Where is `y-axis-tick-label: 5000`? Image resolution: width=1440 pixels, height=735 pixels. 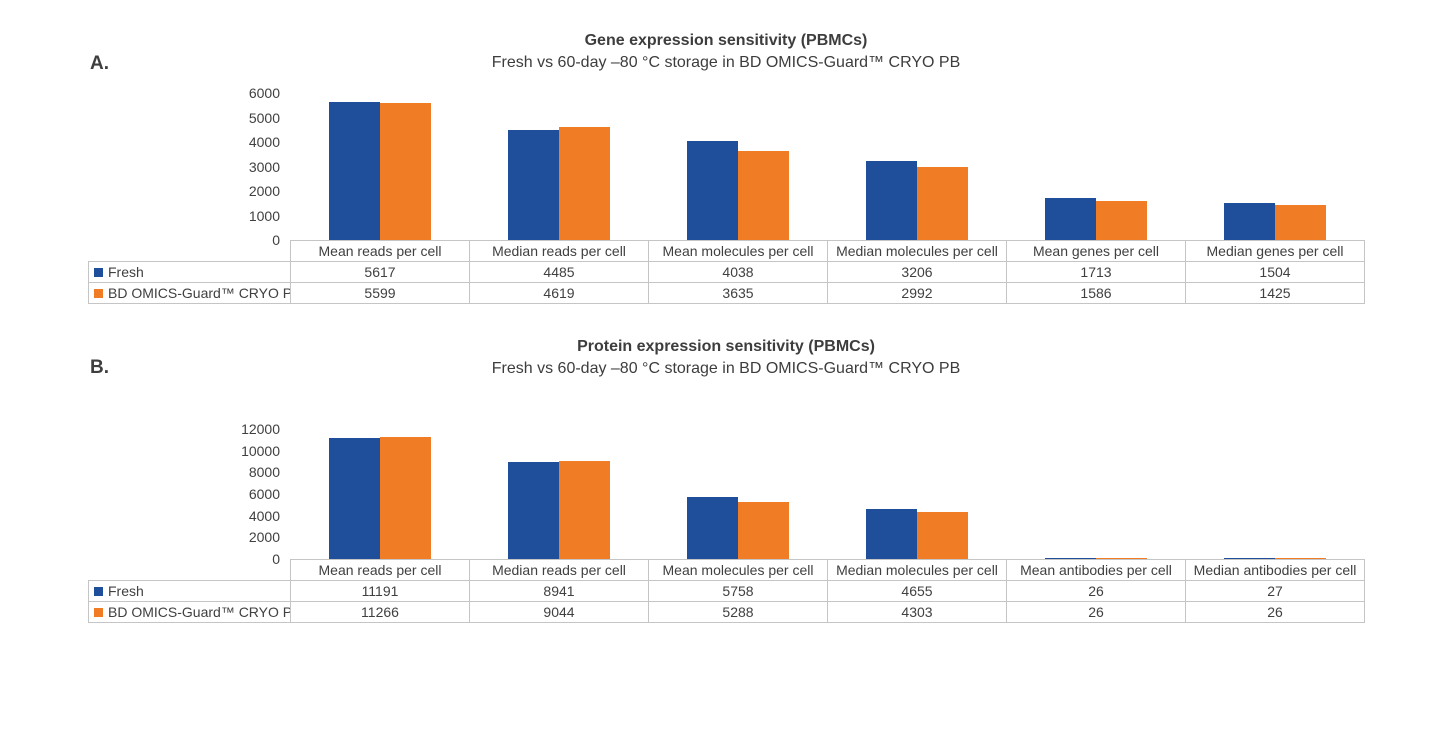 y-axis-tick-label: 5000 is located at coordinates (264, 117).